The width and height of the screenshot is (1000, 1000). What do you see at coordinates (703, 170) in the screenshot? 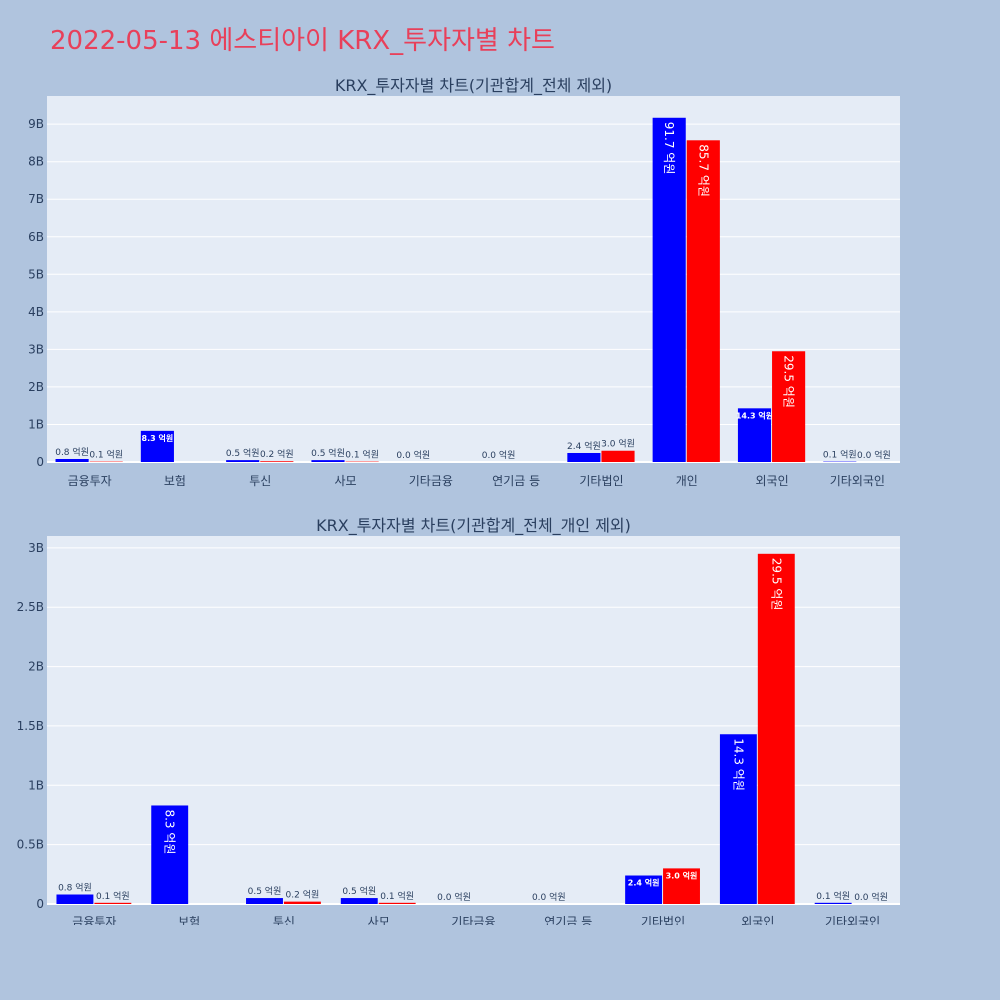
I see `data-label: 85.7 억원` at bounding box center [703, 170].